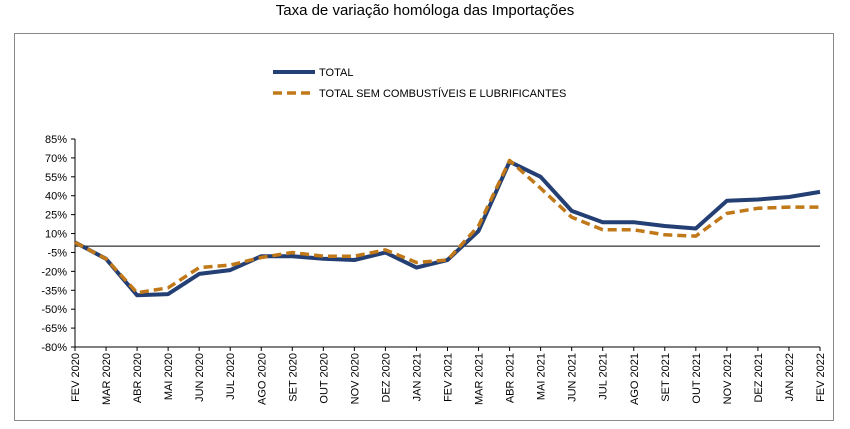 This screenshot has height=429, width=850. I want to click on y-tick-label: -35%, so click(54, 291).